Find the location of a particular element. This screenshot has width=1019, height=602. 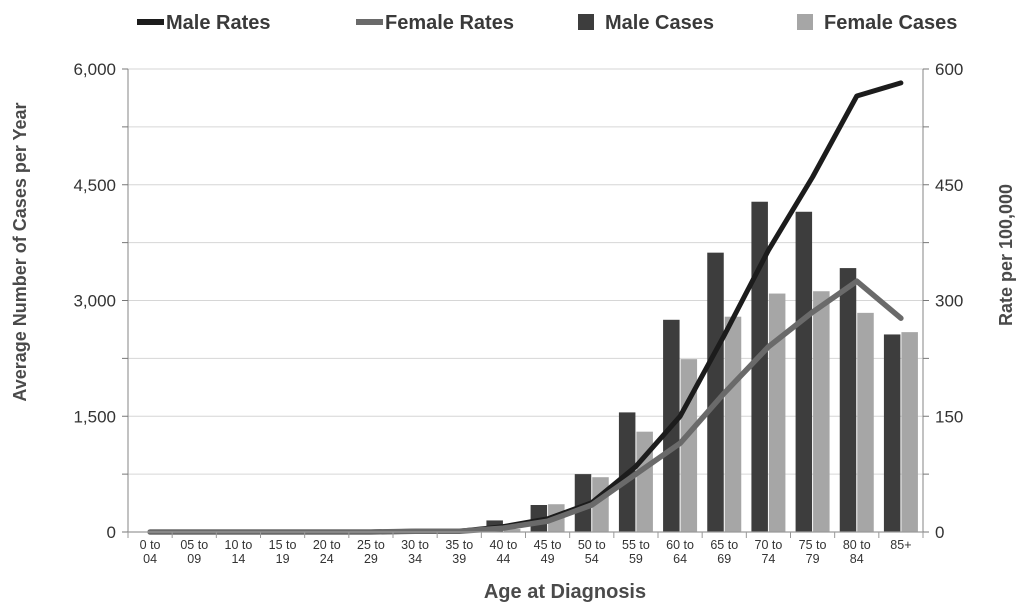

x-tick-label: 25 to is located at coordinates (371, 545).